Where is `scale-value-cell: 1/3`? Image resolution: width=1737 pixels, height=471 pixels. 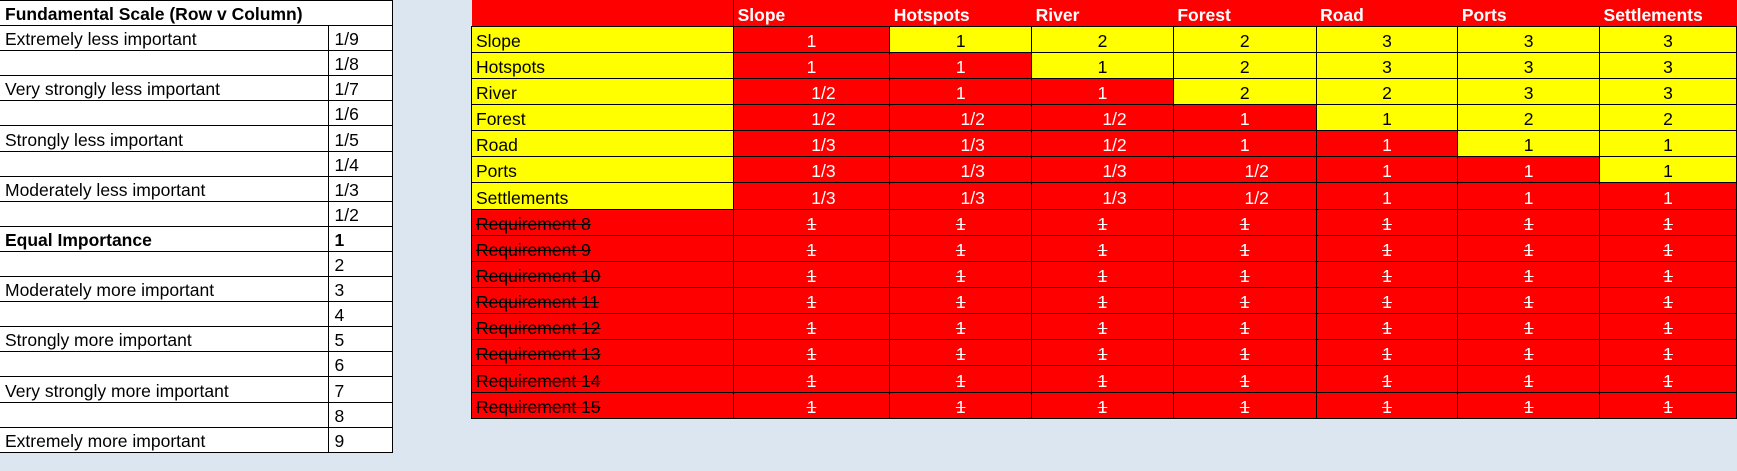
scale-value-cell: 1/3 is located at coordinates (360, 188).